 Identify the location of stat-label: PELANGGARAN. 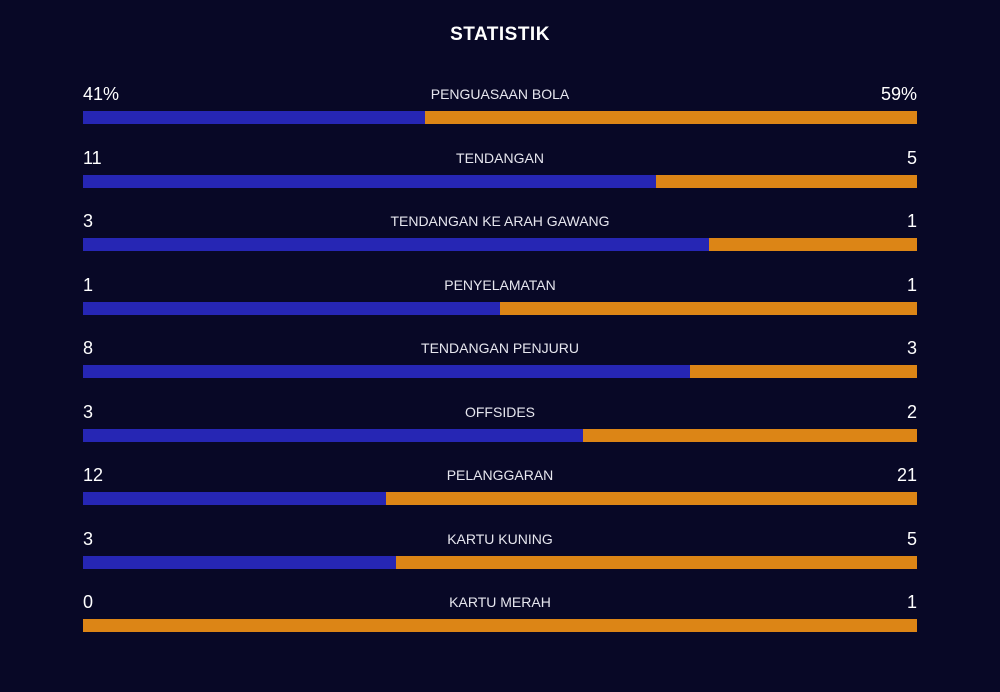
(500, 475).